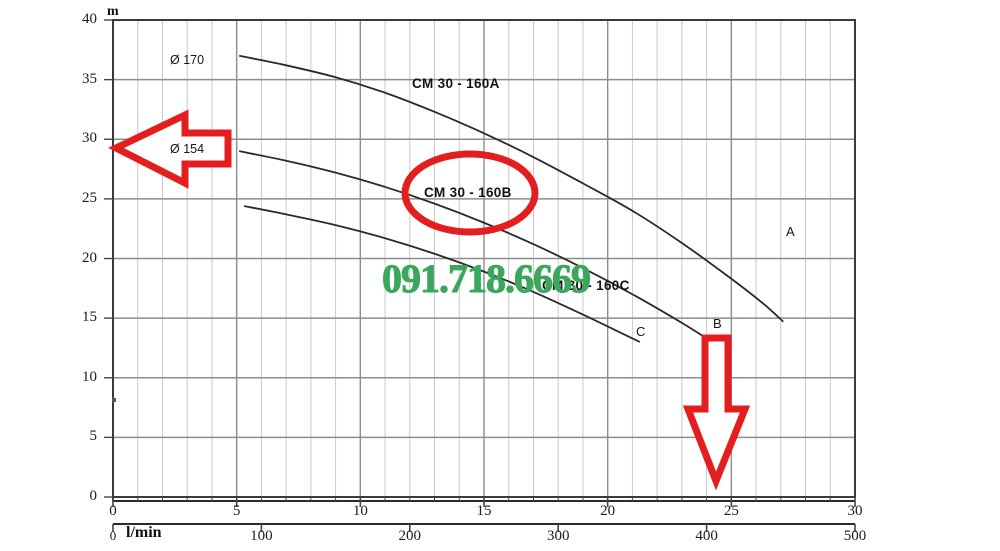 This screenshot has width=1000, height=551. Describe the element at coordinates (790, 231) in the screenshot. I see `endpoint-a: A` at that location.